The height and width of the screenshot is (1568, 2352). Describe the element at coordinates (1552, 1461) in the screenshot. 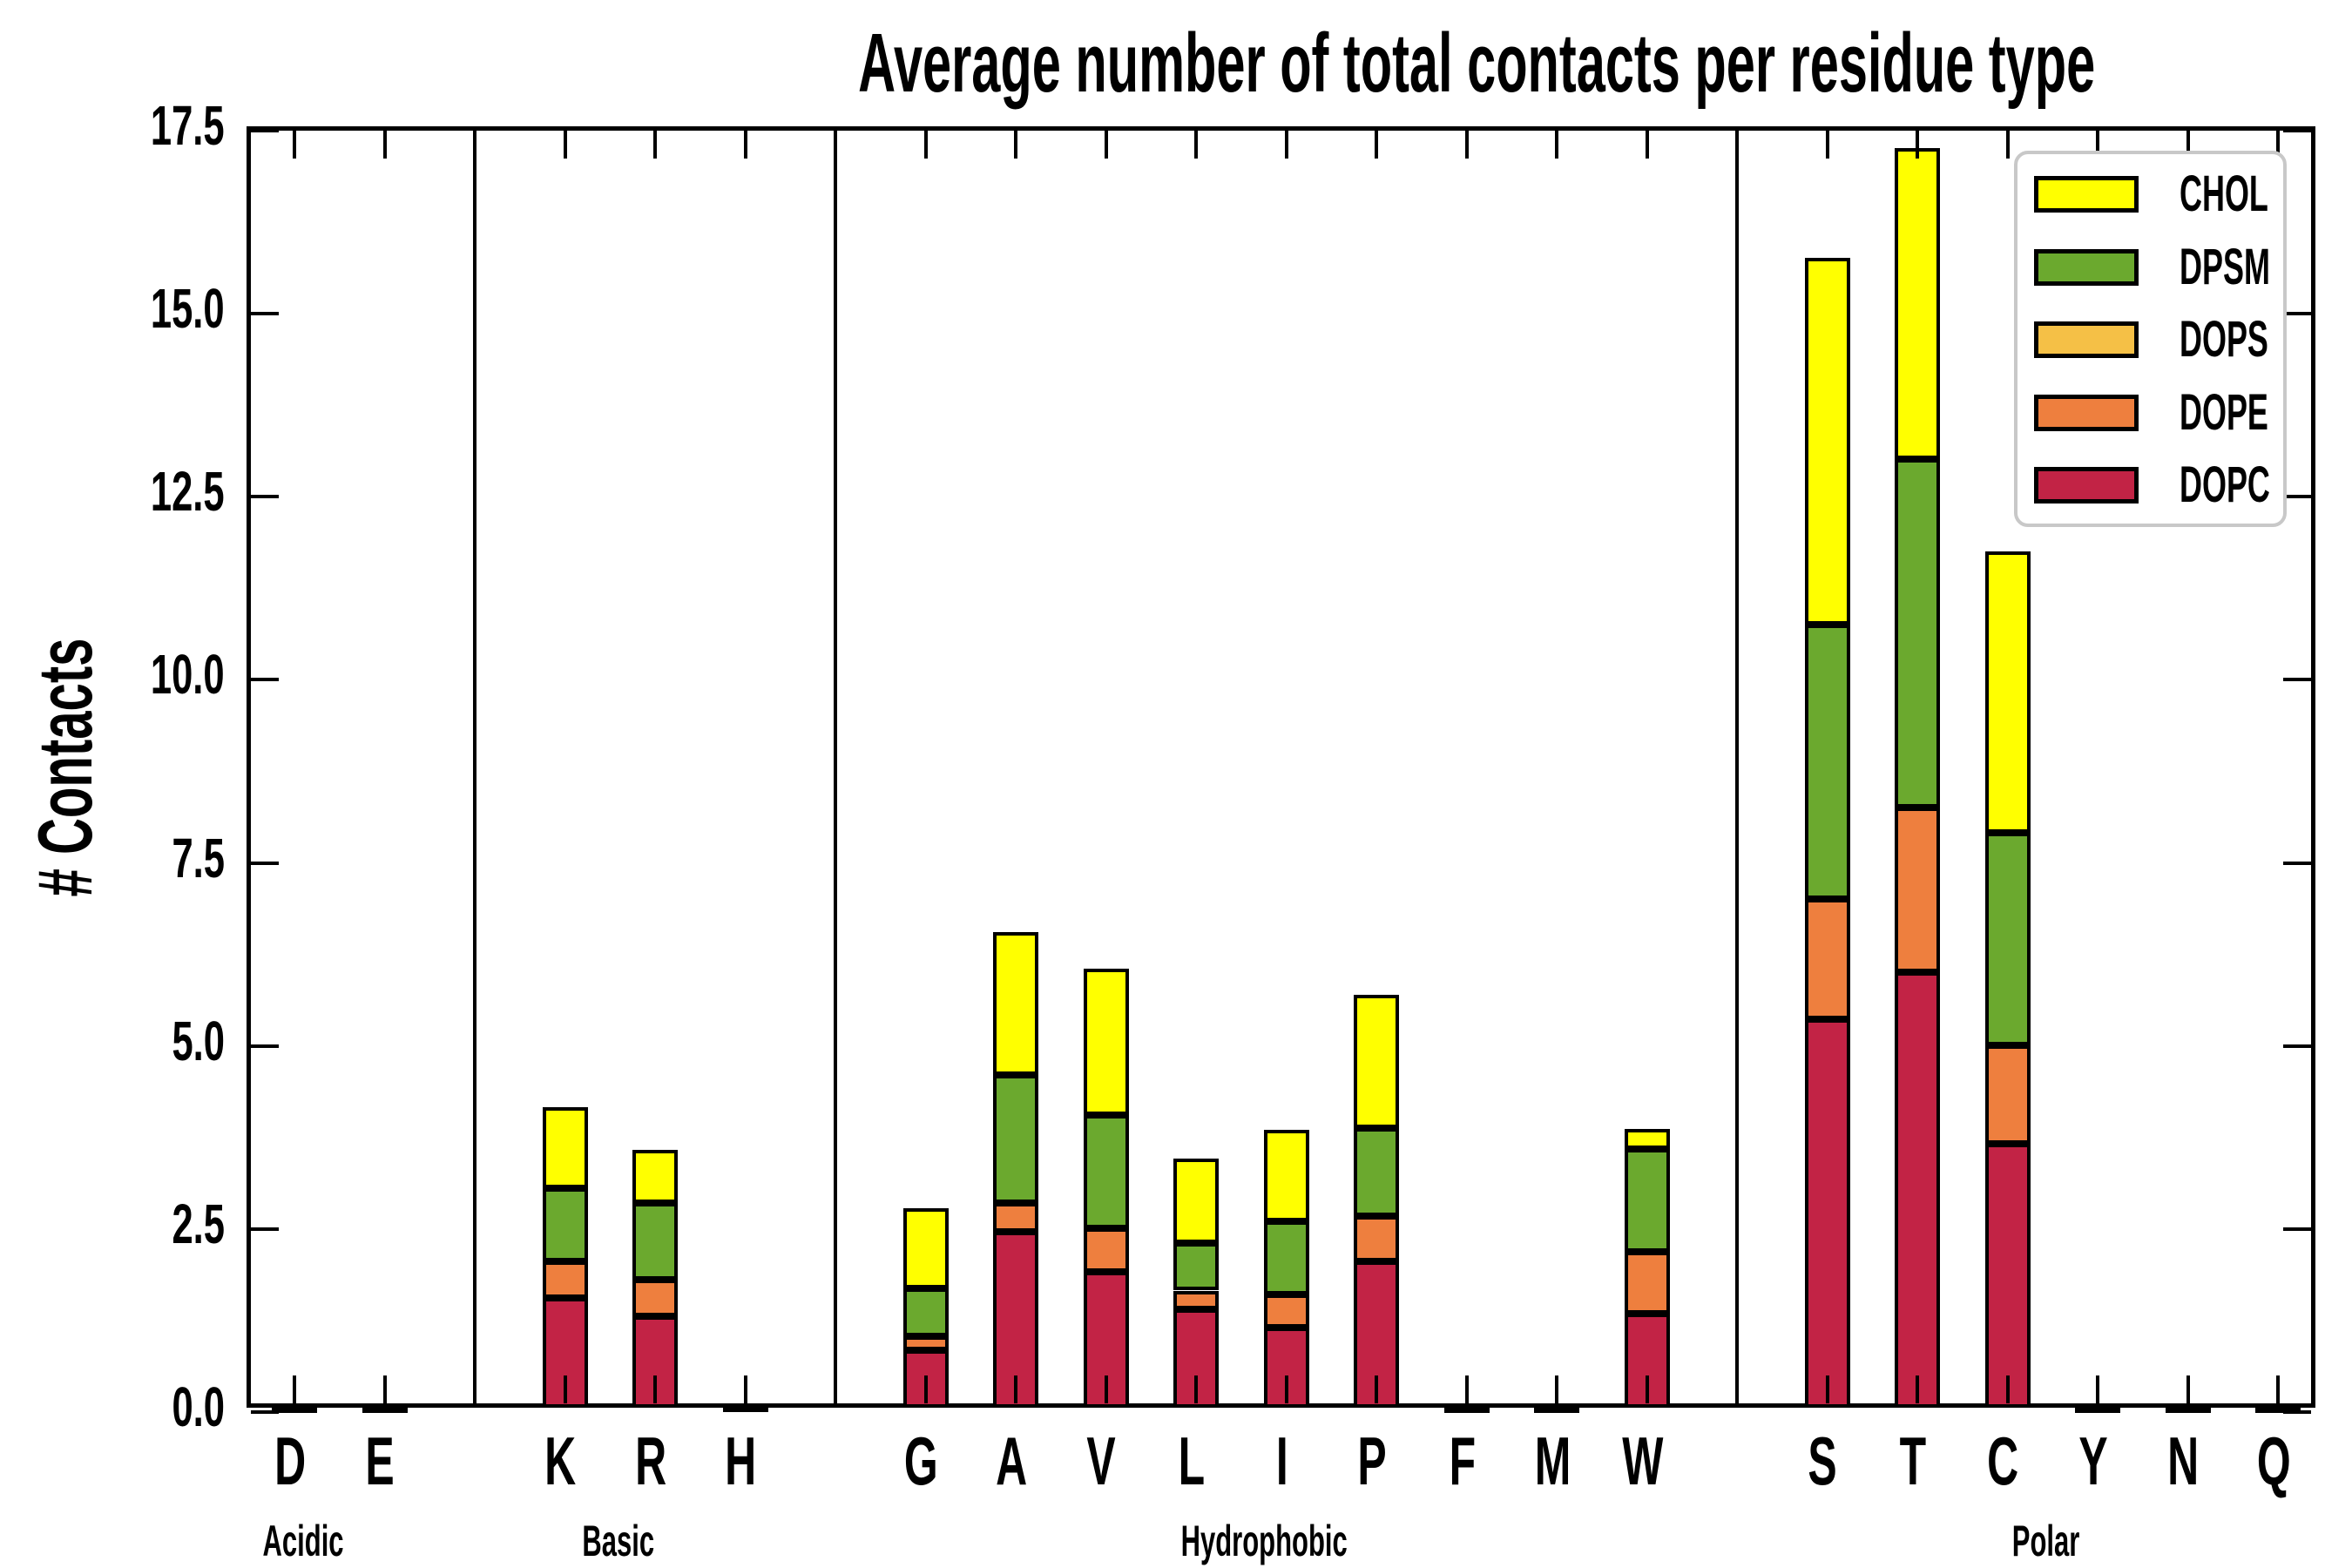

I see `x-tick-label-text: M` at that location.